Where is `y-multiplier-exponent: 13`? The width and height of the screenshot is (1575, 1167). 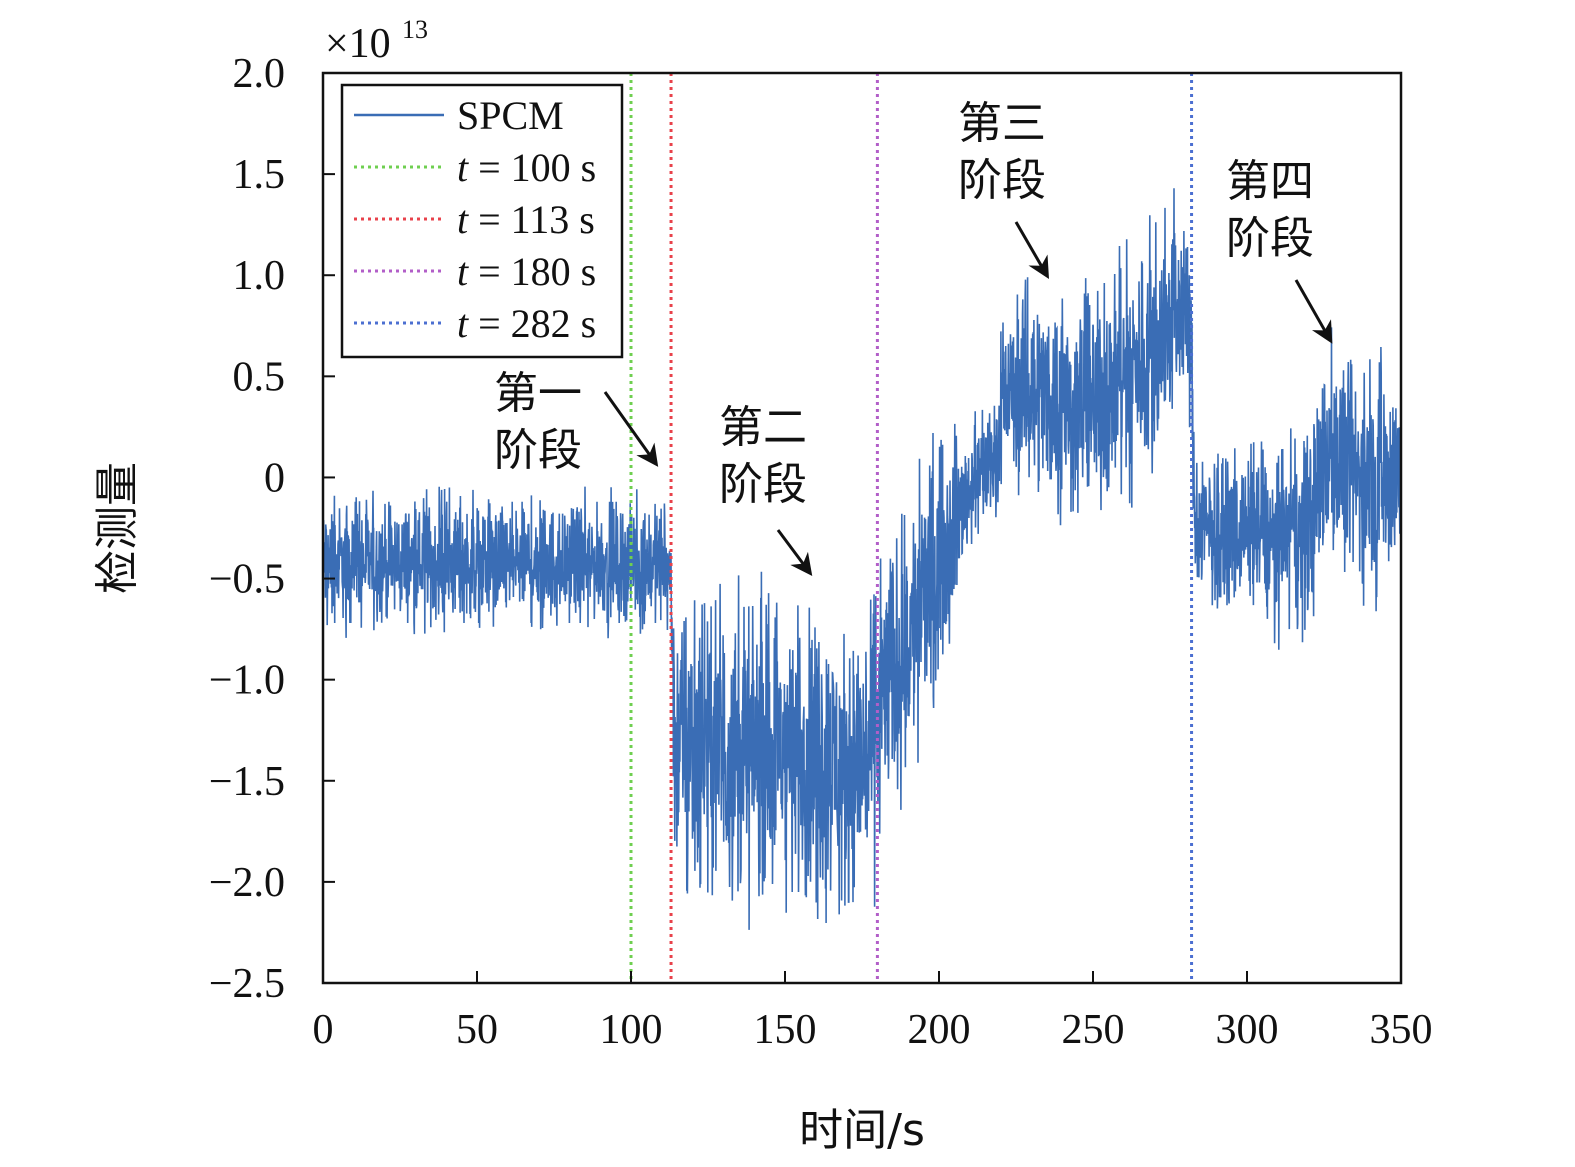
y-multiplier-exponent: 13 is located at coordinates (415, 29).